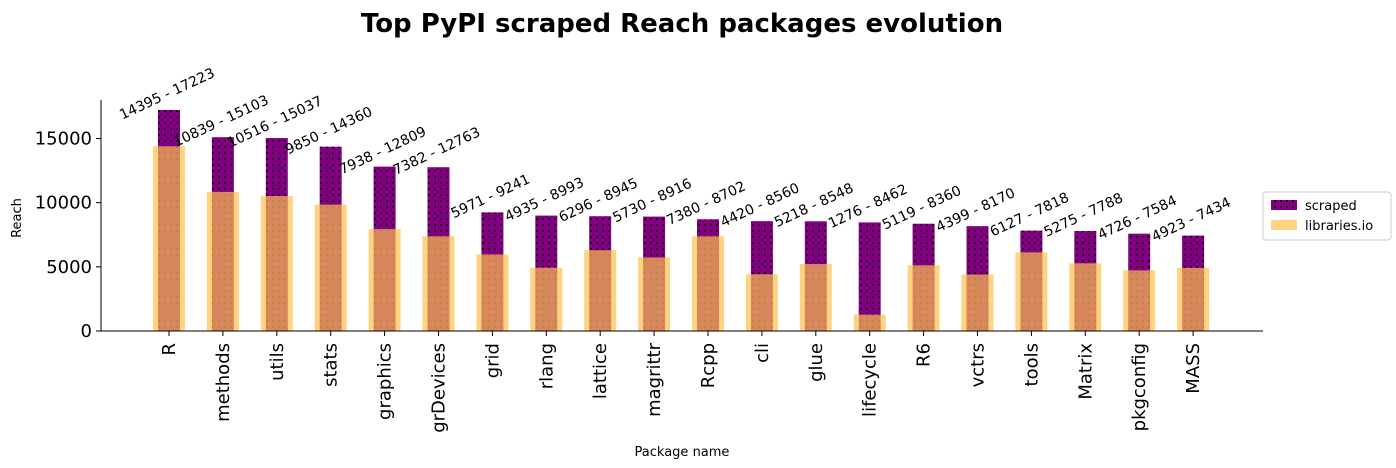  I want to click on legend-swatch, so click(1284, 225).